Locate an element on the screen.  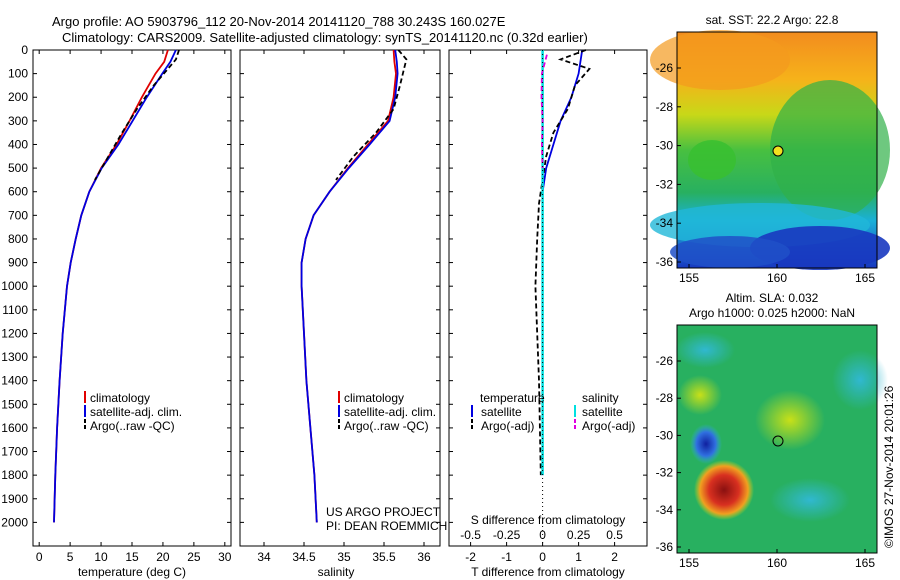
depth-tick-label: 600 is located at coordinates (18, 192).